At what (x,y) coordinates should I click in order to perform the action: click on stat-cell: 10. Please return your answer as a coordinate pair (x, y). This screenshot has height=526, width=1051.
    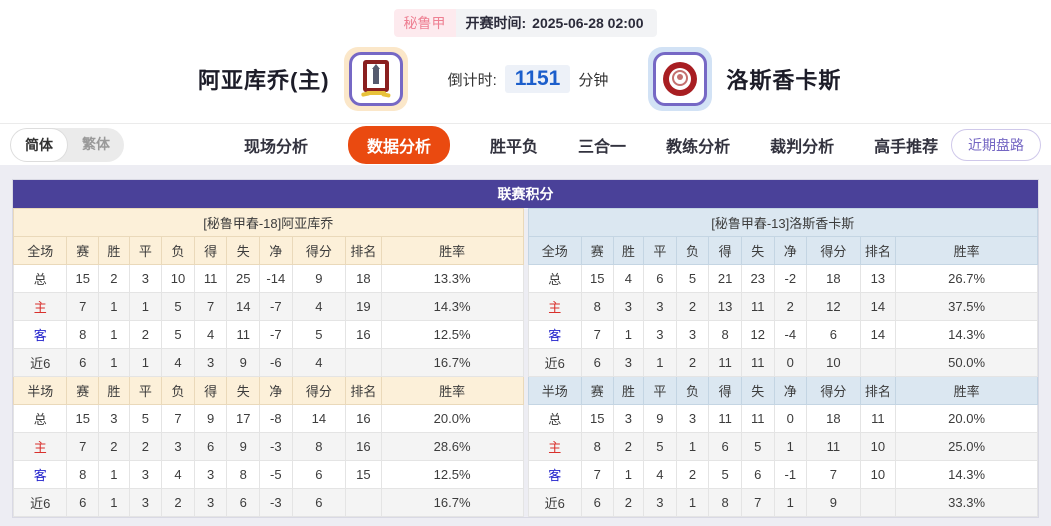
    Looking at the image, I should click on (178, 278).